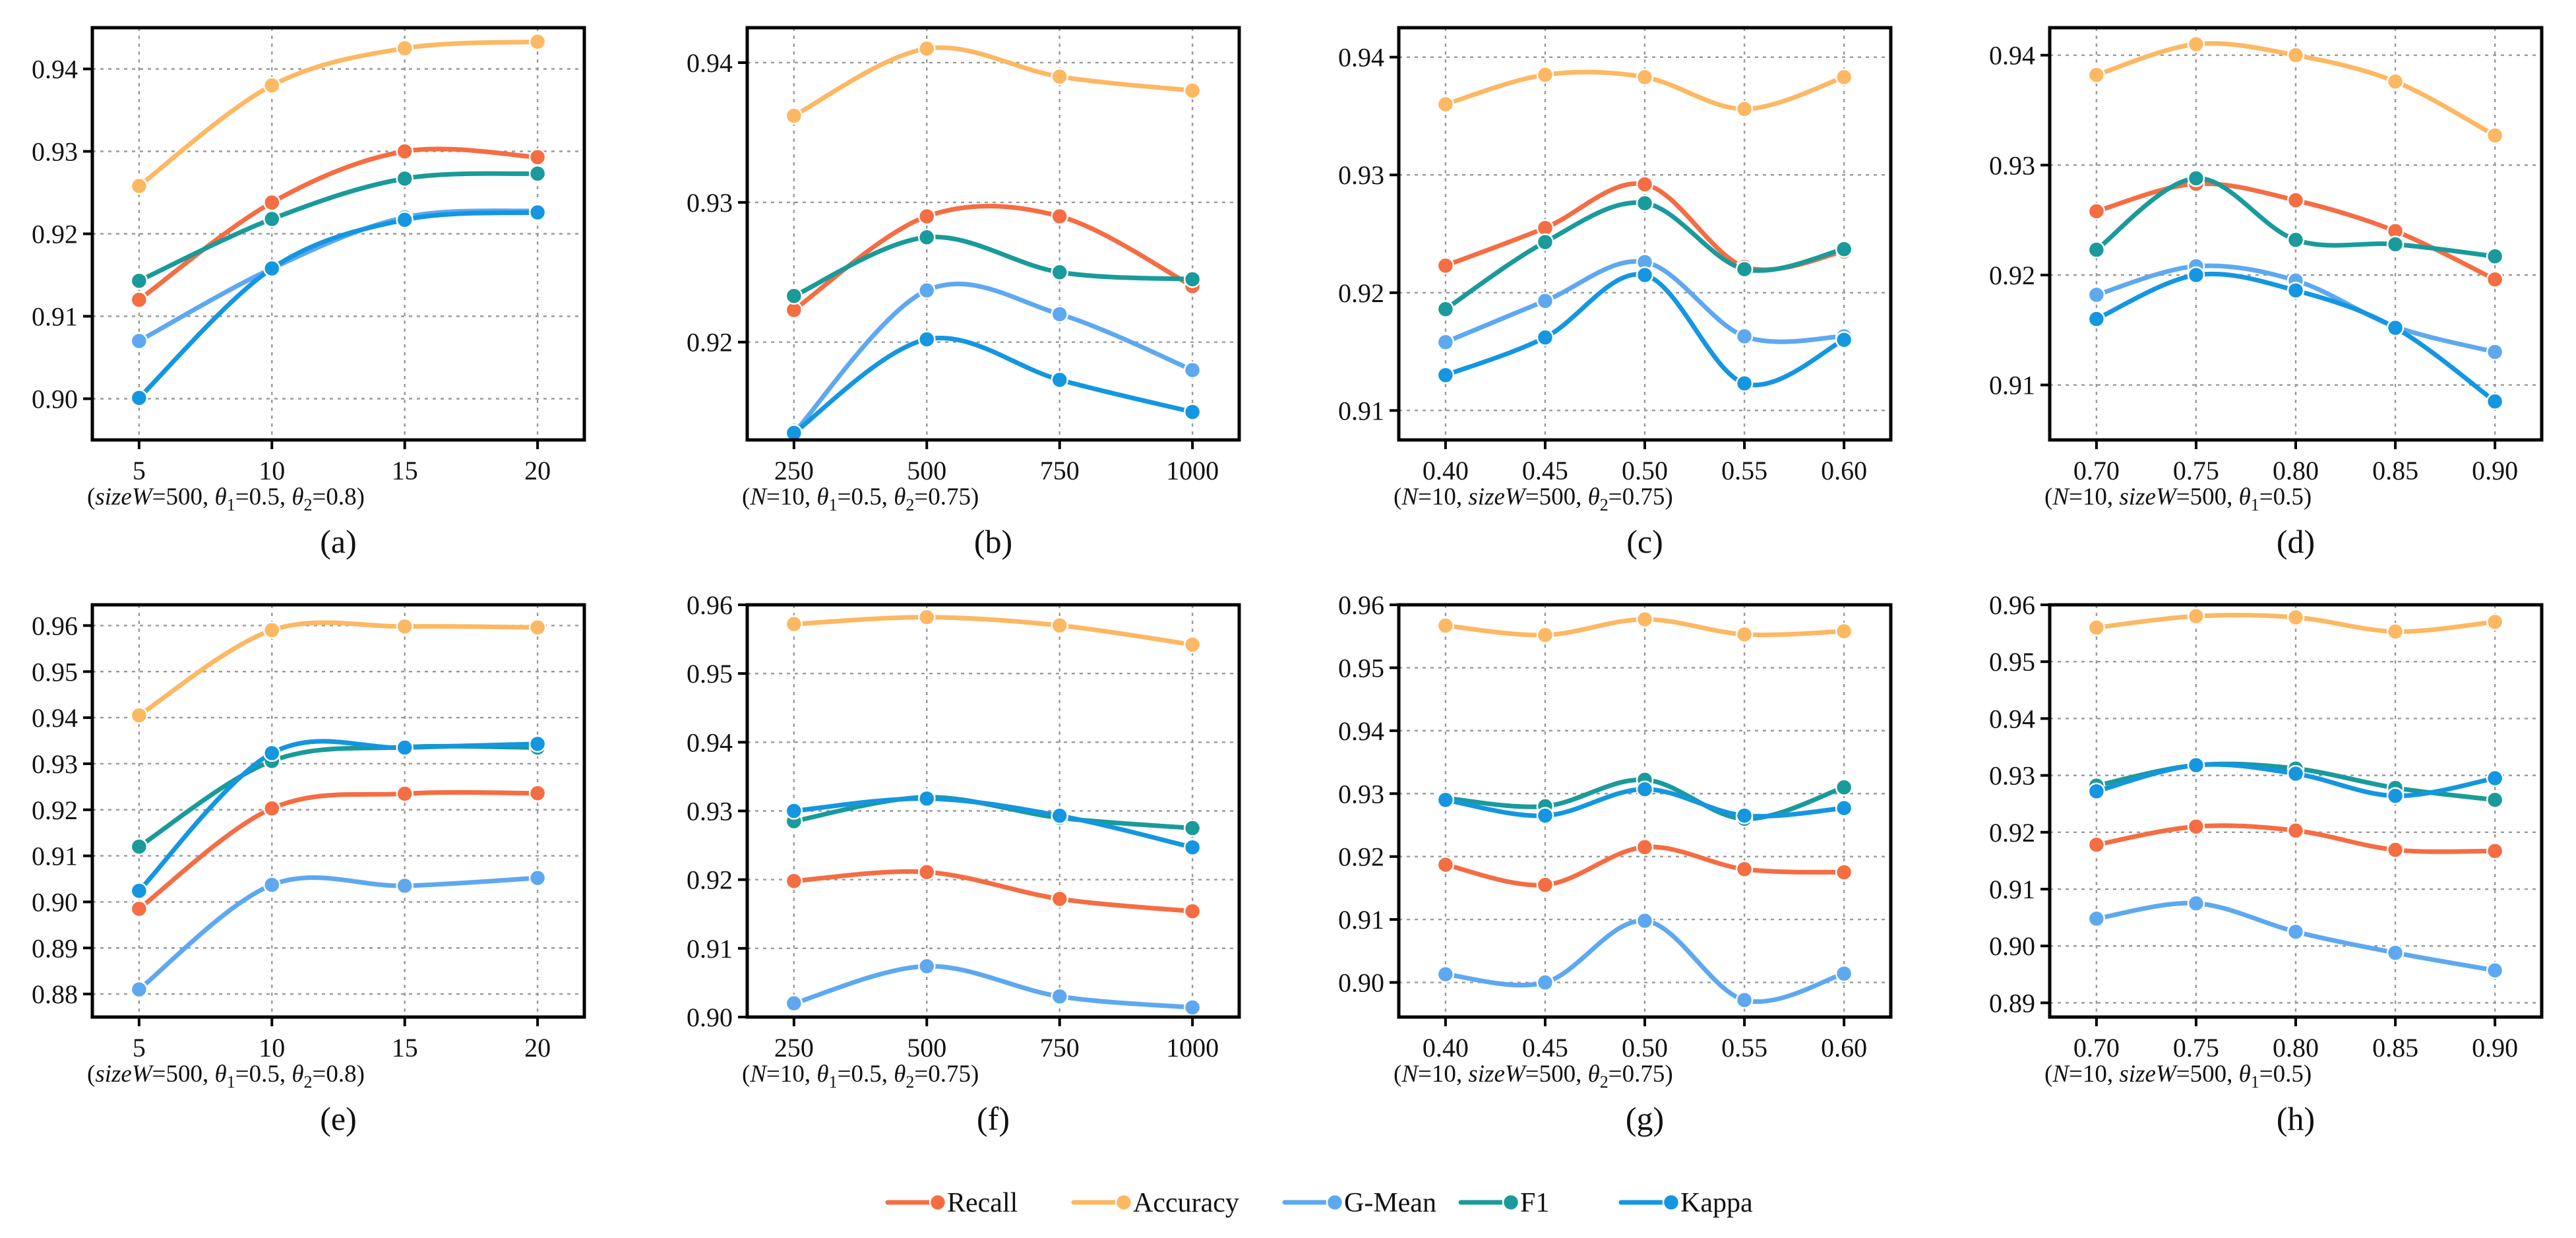  Describe the element at coordinates (1319, 1203) in the screenshot. I see `legend: Recall Accuracy G-Mean F1 Kappa` at that location.